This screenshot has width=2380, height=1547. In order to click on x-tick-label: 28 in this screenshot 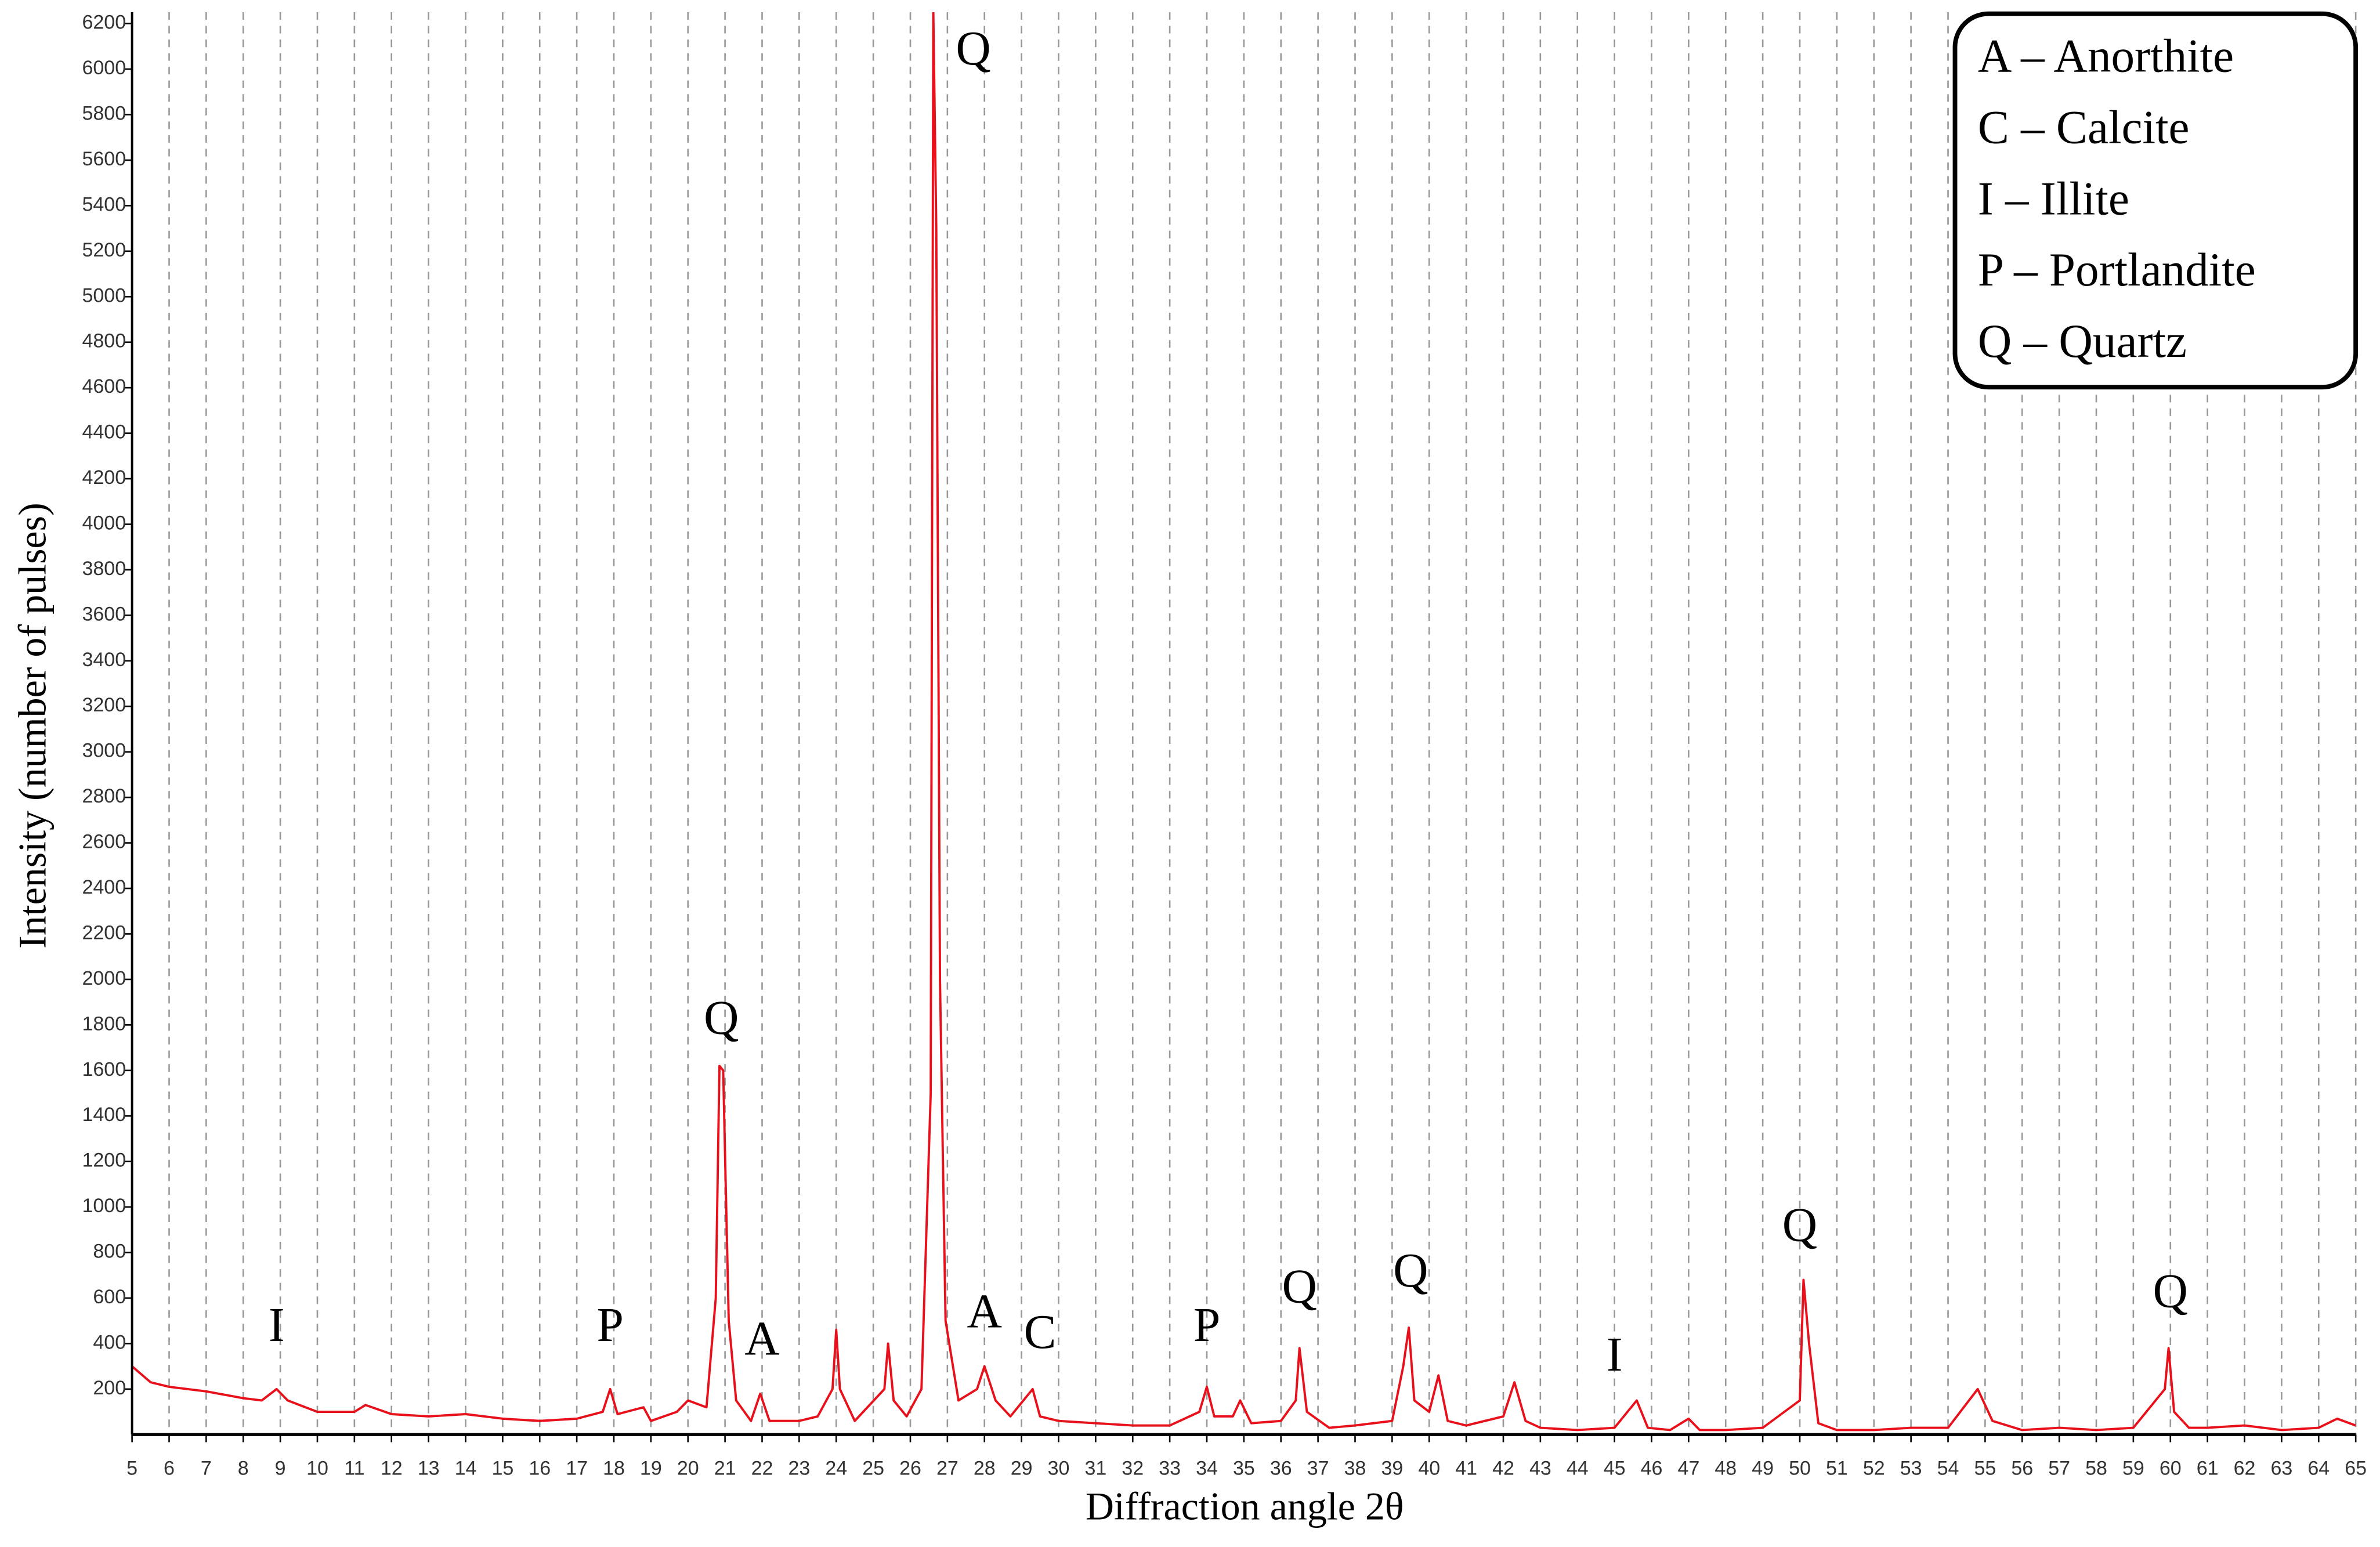, I will do `click(985, 1468)`.